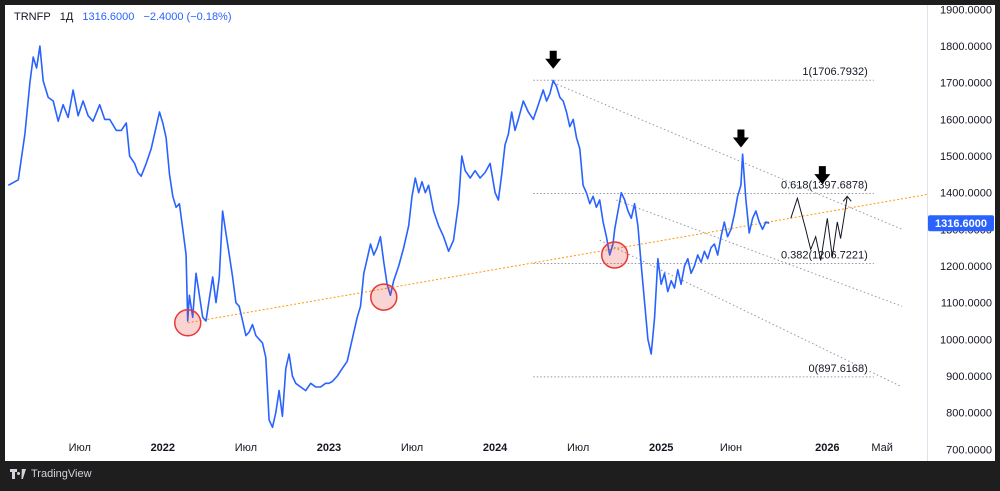 The height and width of the screenshot is (491, 1000). What do you see at coordinates (966, 194) in the screenshot?
I see `y-tick-label: 1400.0000` at bounding box center [966, 194].